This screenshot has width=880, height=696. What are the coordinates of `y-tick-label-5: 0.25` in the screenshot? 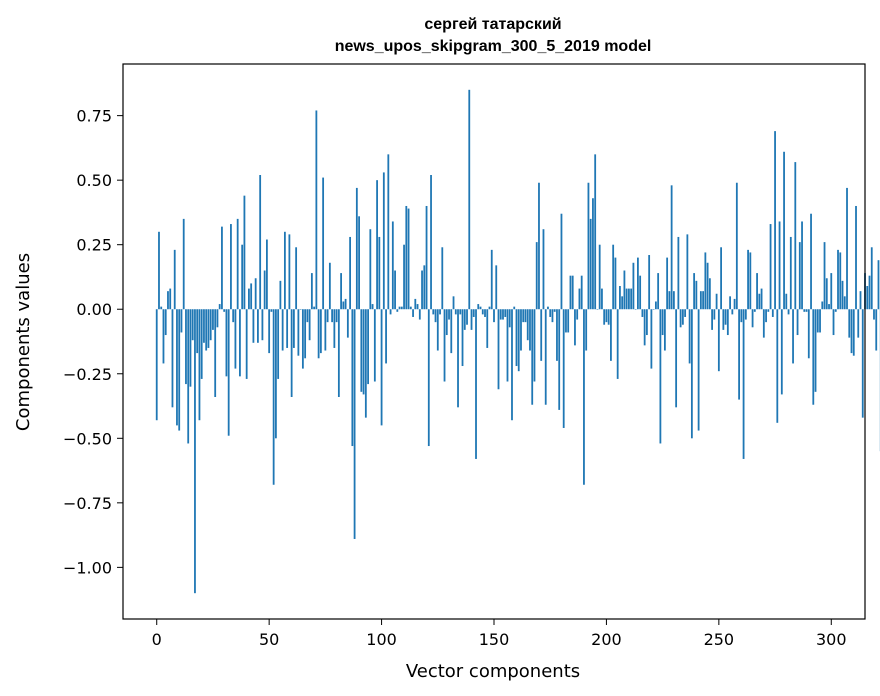 It's located at (94, 245).